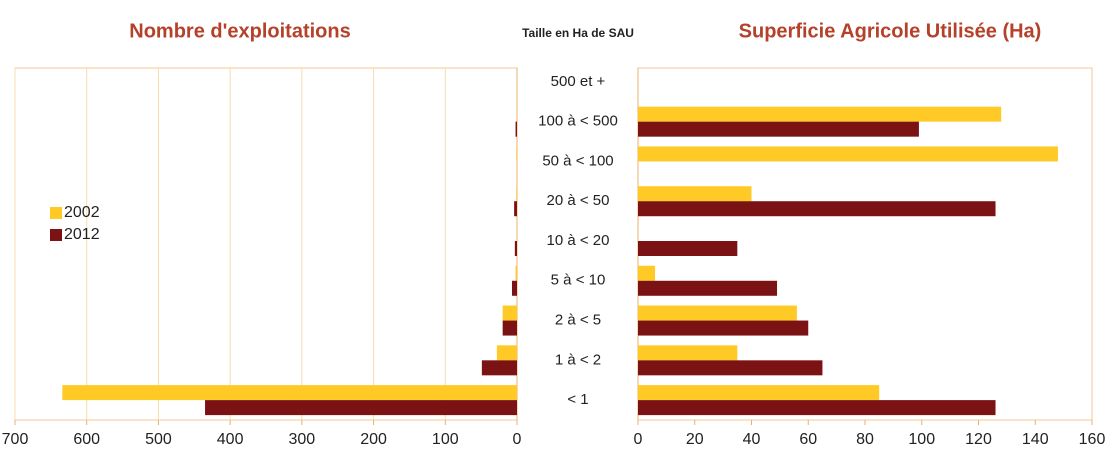 This screenshot has width=1113, height=462. What do you see at coordinates (752, 439) in the screenshot?
I see `x-tick-label: 40` at bounding box center [752, 439].